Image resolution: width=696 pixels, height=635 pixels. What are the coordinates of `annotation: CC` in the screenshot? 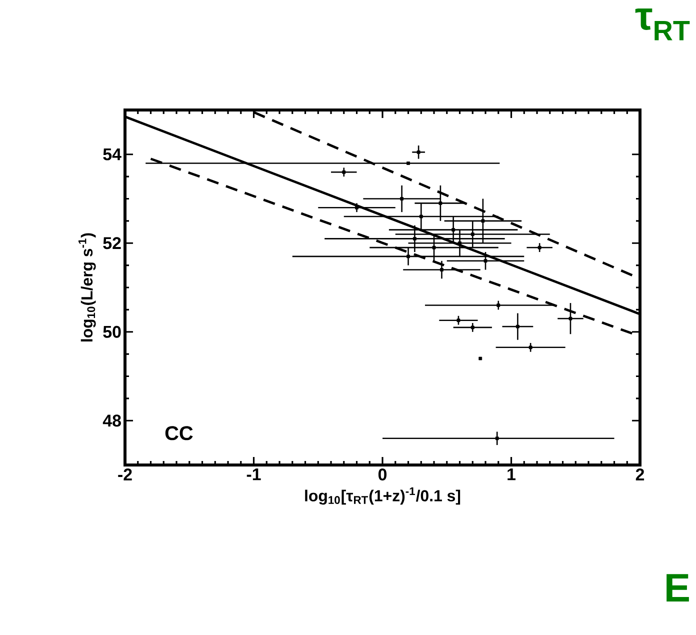 It's located at (179, 433).